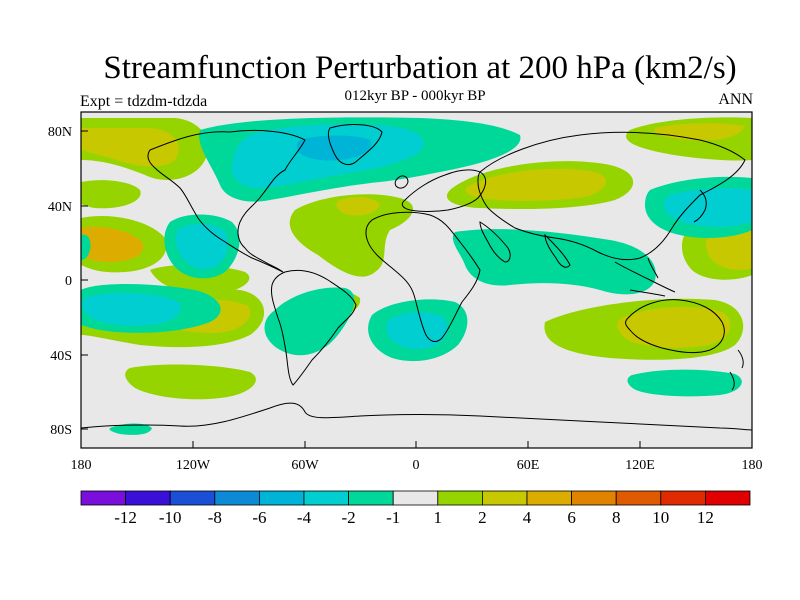 Image resolution: width=800 pixels, height=600 pixels. What do you see at coordinates (444, 190) in the screenshot?
I see `coast-europe` at bounding box center [444, 190].